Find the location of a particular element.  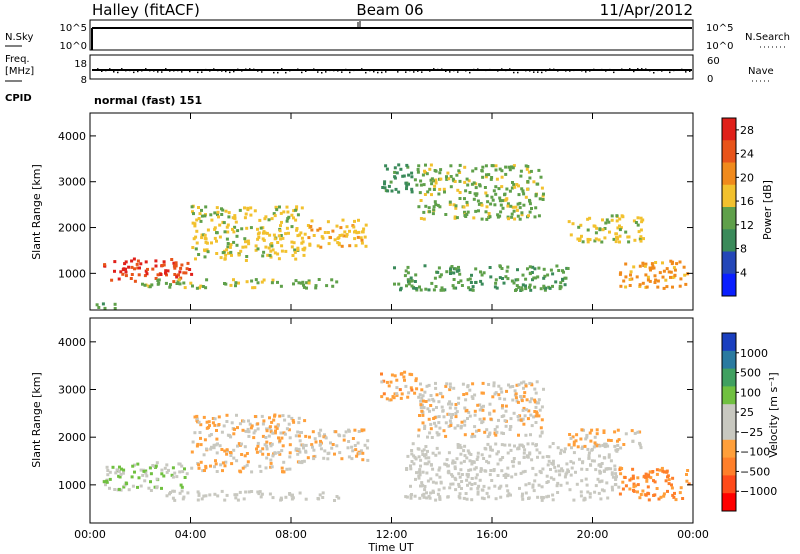

date-title: 11/Apr/2012 is located at coordinates (646, 10).